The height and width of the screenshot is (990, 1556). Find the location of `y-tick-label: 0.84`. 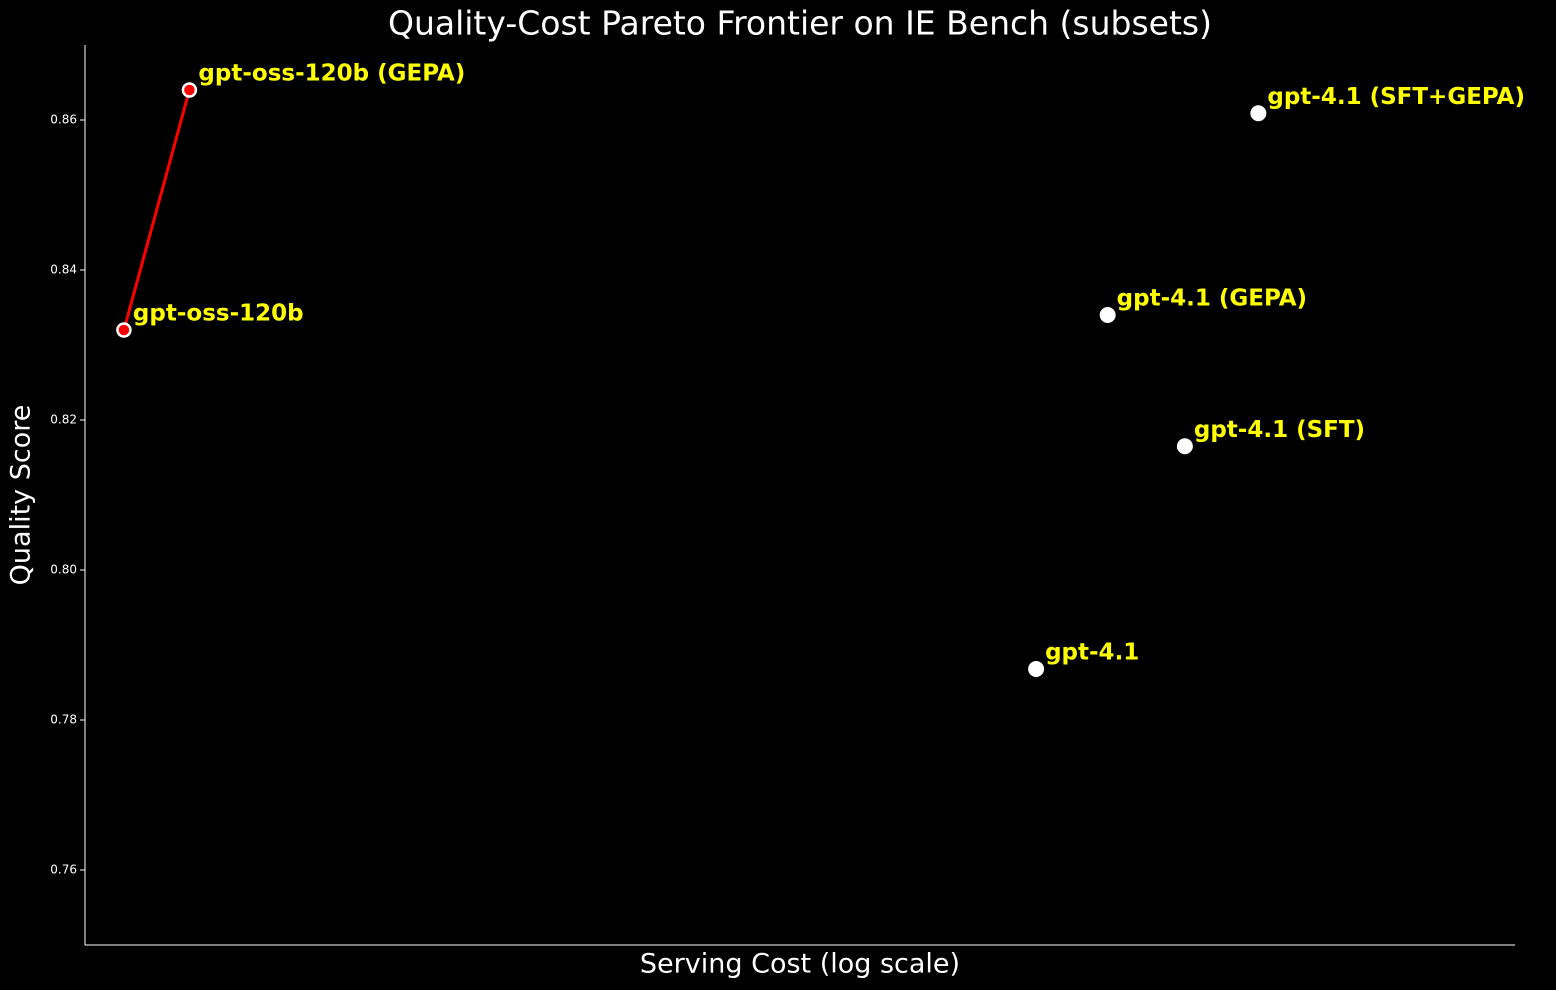

y-tick-label: 0.84 is located at coordinates (63, 270).